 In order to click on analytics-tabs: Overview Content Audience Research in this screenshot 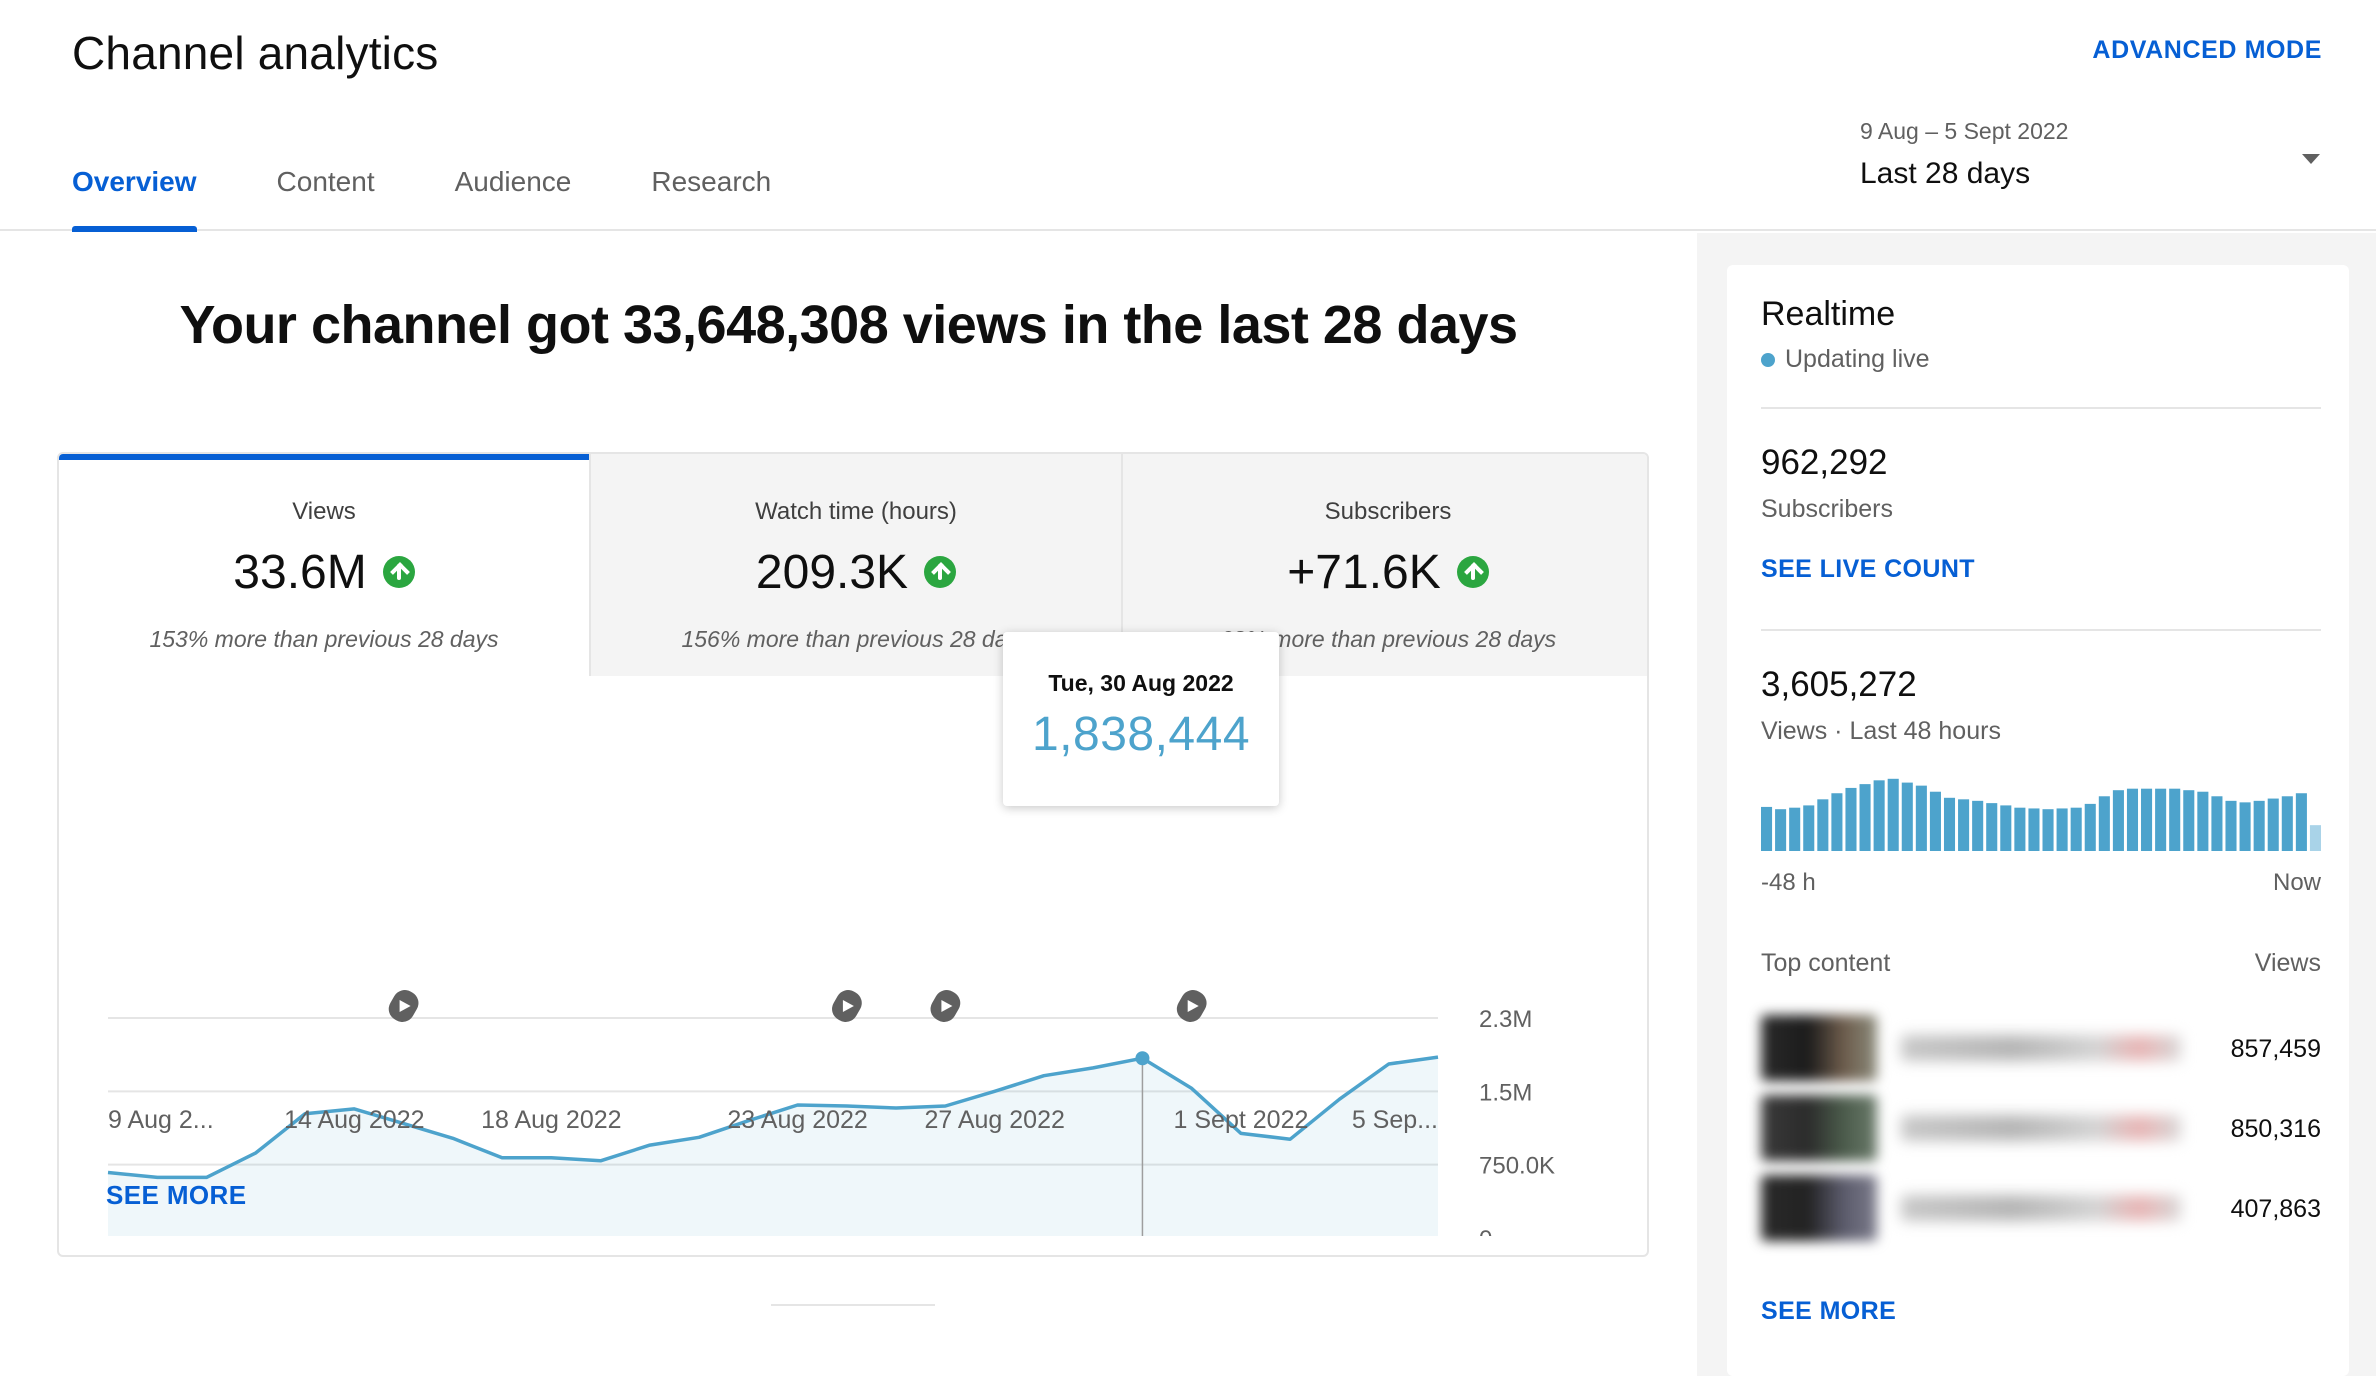, I will do `click(461, 196)`.